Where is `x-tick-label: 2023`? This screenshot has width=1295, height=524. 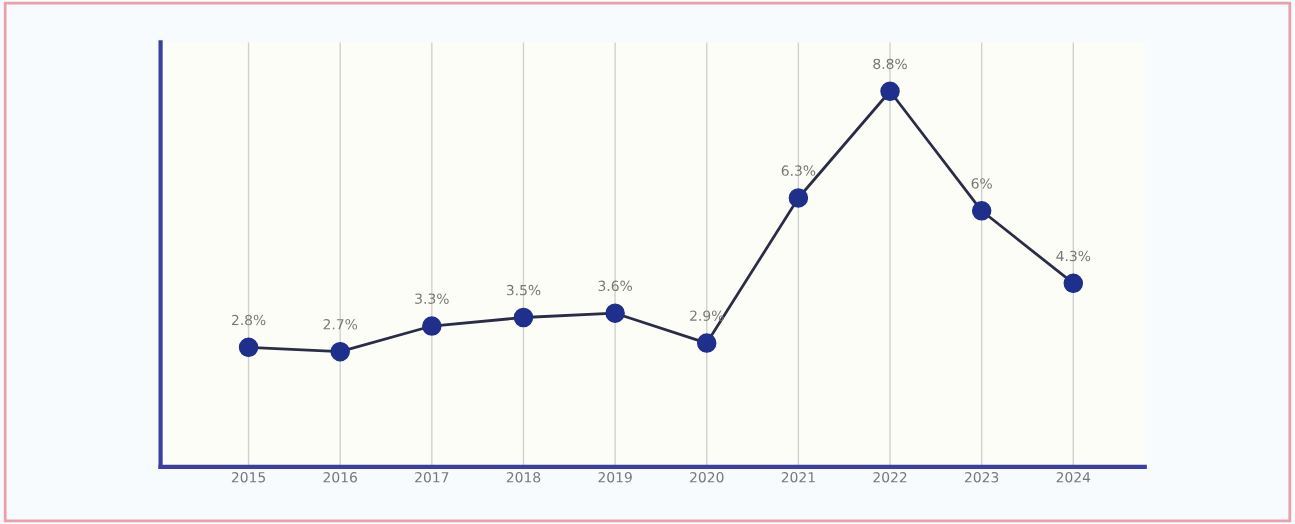
x-tick-label: 2023 is located at coordinates (982, 477).